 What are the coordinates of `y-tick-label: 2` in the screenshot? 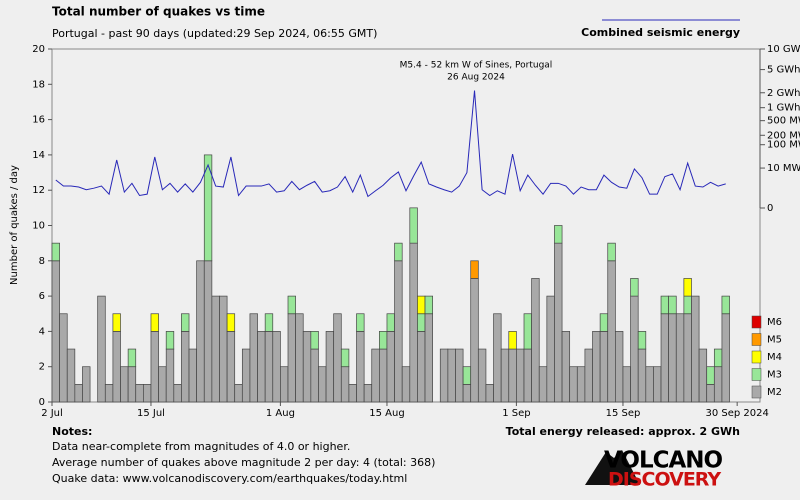 It's located at (42, 367).